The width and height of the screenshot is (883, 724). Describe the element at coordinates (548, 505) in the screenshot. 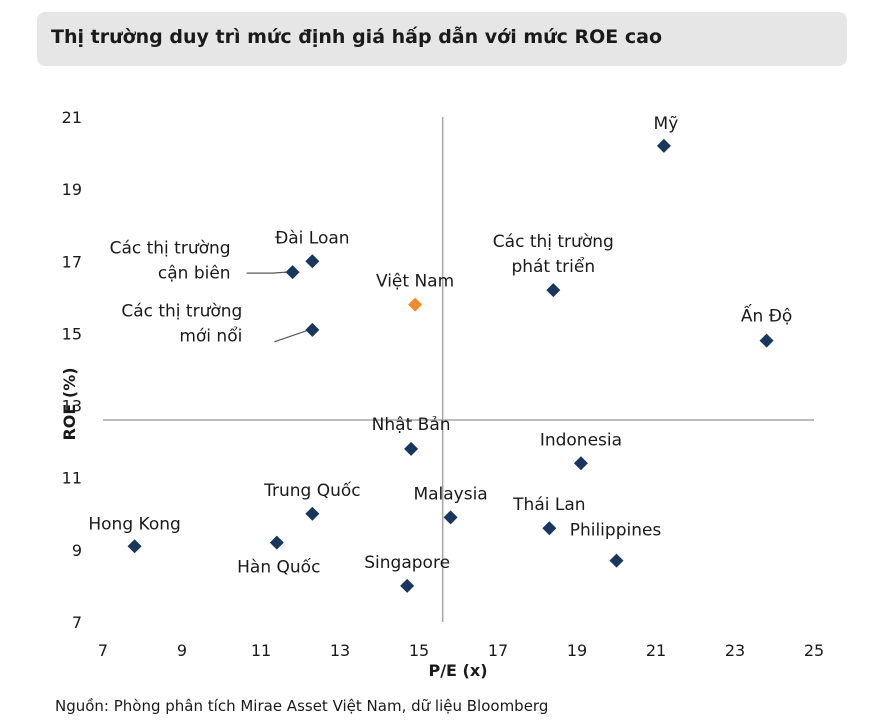

I see `data-point-label: Thái Lan` at that location.